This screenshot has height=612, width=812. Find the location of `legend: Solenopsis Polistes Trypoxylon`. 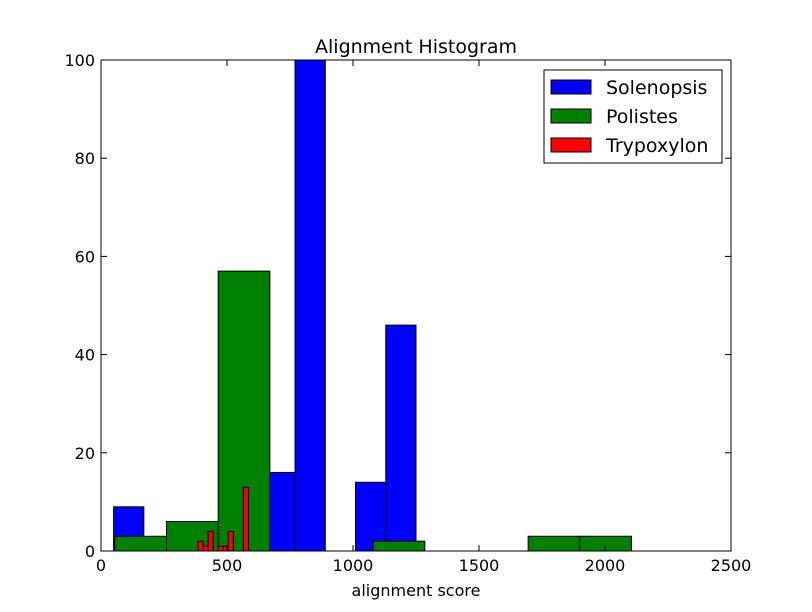

legend: Solenopsis Polistes Trypoxylon is located at coordinates (633, 116).